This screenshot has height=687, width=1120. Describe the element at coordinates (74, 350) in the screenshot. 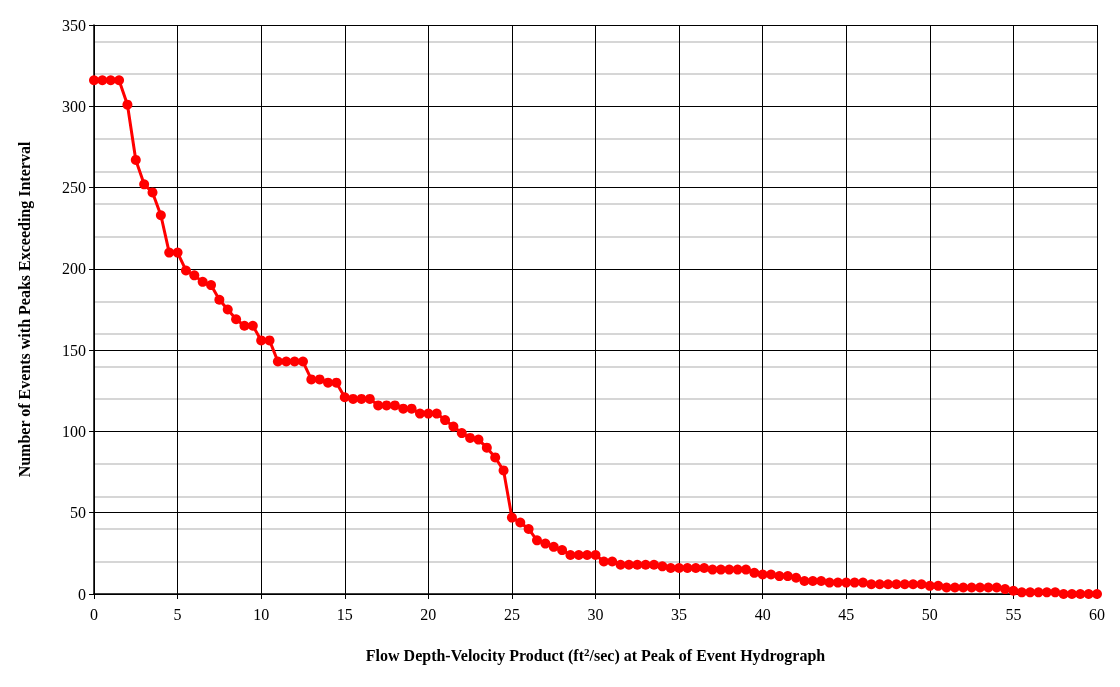

I see `y-tick-label: 150` at that location.